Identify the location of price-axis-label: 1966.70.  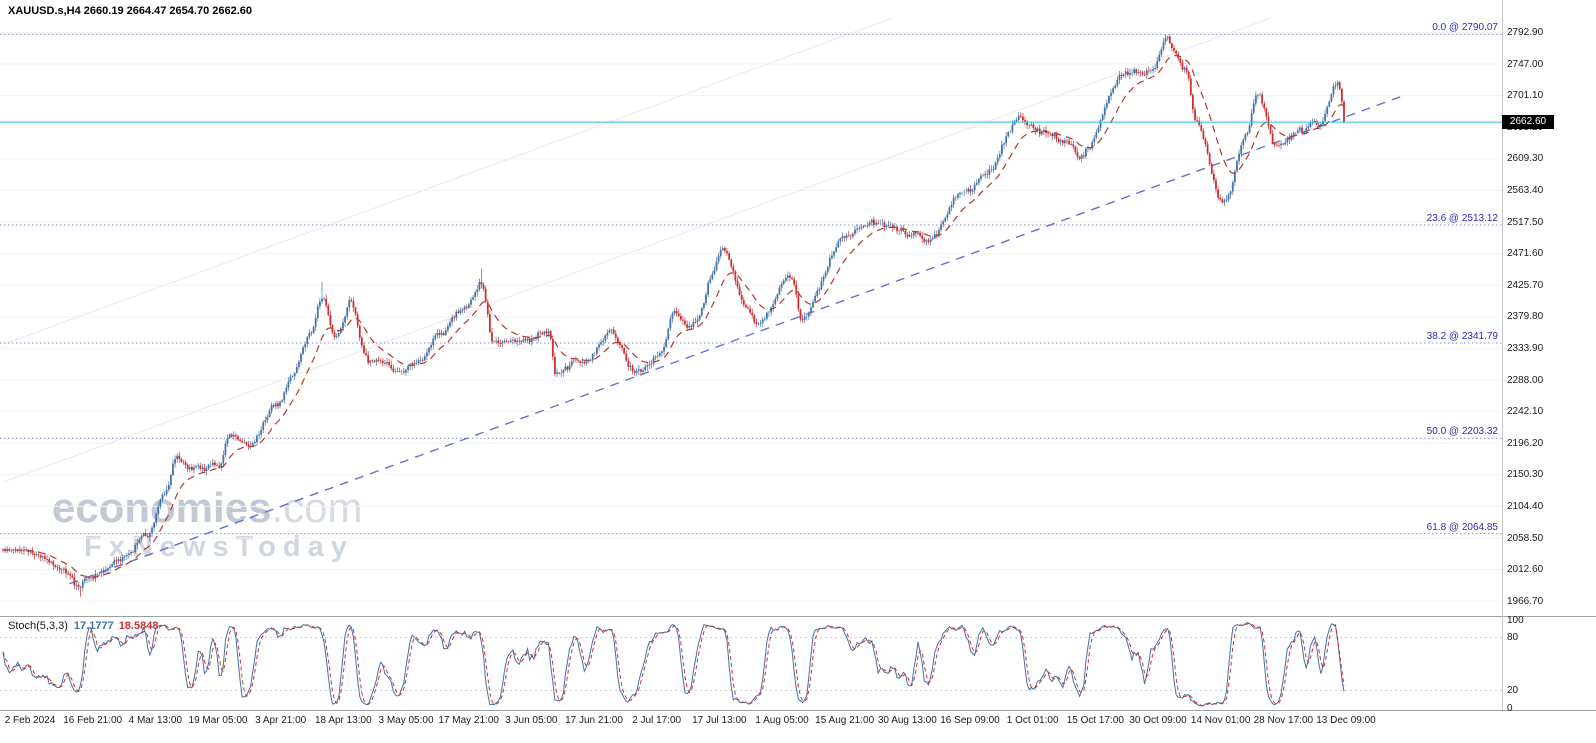
(1525, 601).